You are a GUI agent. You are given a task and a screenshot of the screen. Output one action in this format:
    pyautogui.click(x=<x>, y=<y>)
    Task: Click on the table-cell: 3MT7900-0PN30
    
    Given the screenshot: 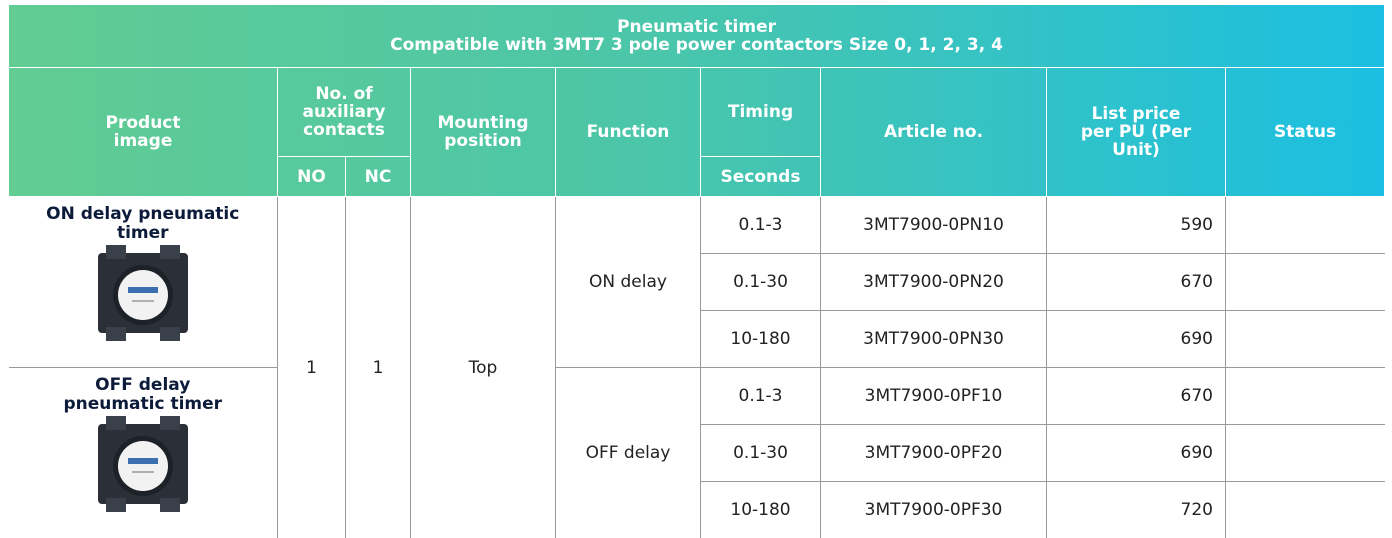 What is the action you would take?
    pyautogui.click(x=934, y=339)
    